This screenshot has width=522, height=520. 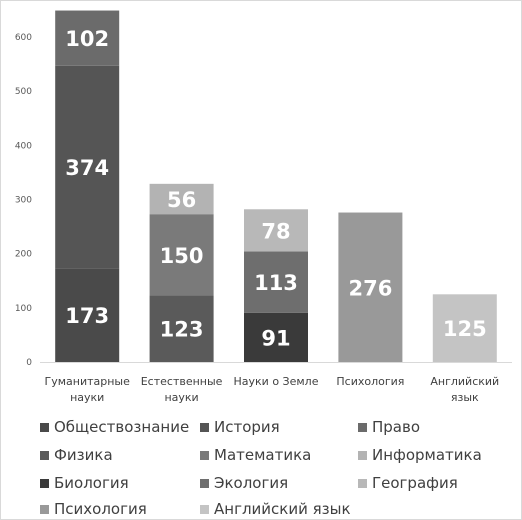 What do you see at coordinates (23, 92) in the screenshot?
I see `y-tick-label: 500` at bounding box center [23, 92].